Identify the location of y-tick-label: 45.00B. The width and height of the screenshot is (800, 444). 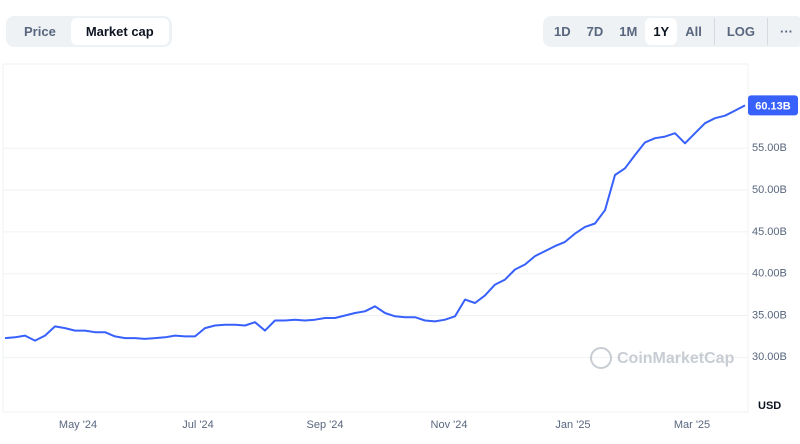
(769, 232).